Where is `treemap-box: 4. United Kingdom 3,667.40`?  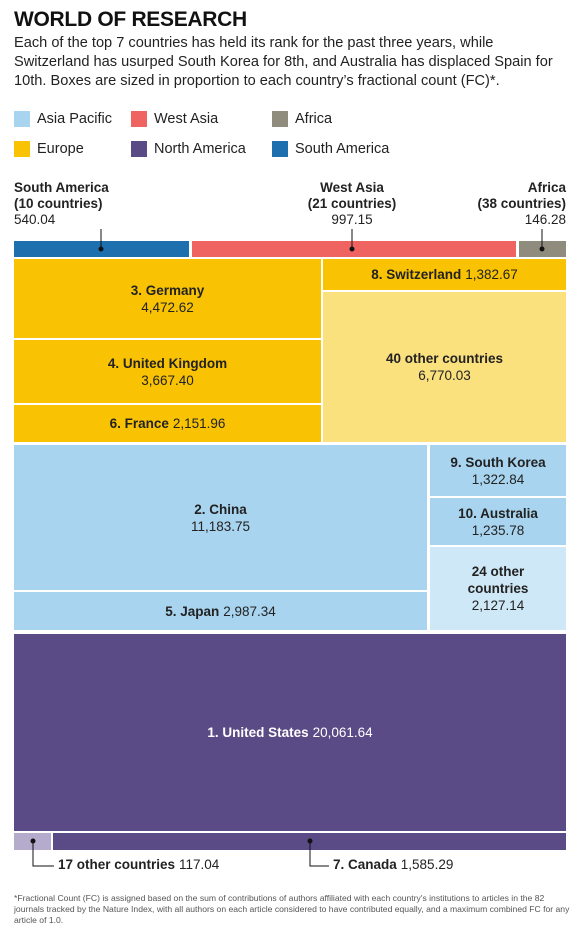
treemap-box: 4. United Kingdom 3,667.40 is located at coordinates (167, 371).